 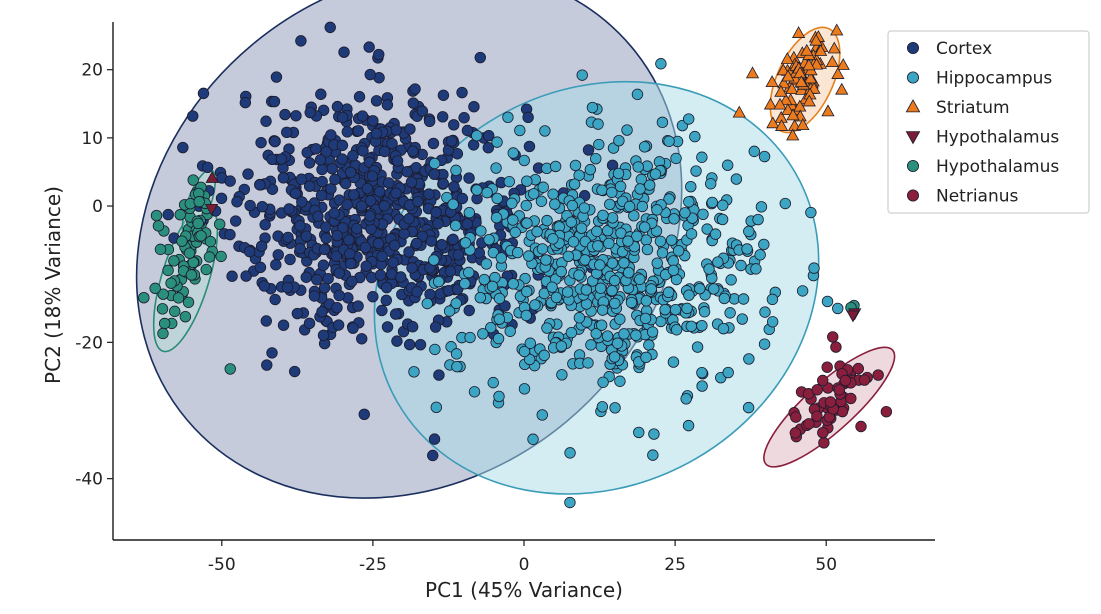 I want to click on y-tick-label: 0, so click(x=97, y=207).